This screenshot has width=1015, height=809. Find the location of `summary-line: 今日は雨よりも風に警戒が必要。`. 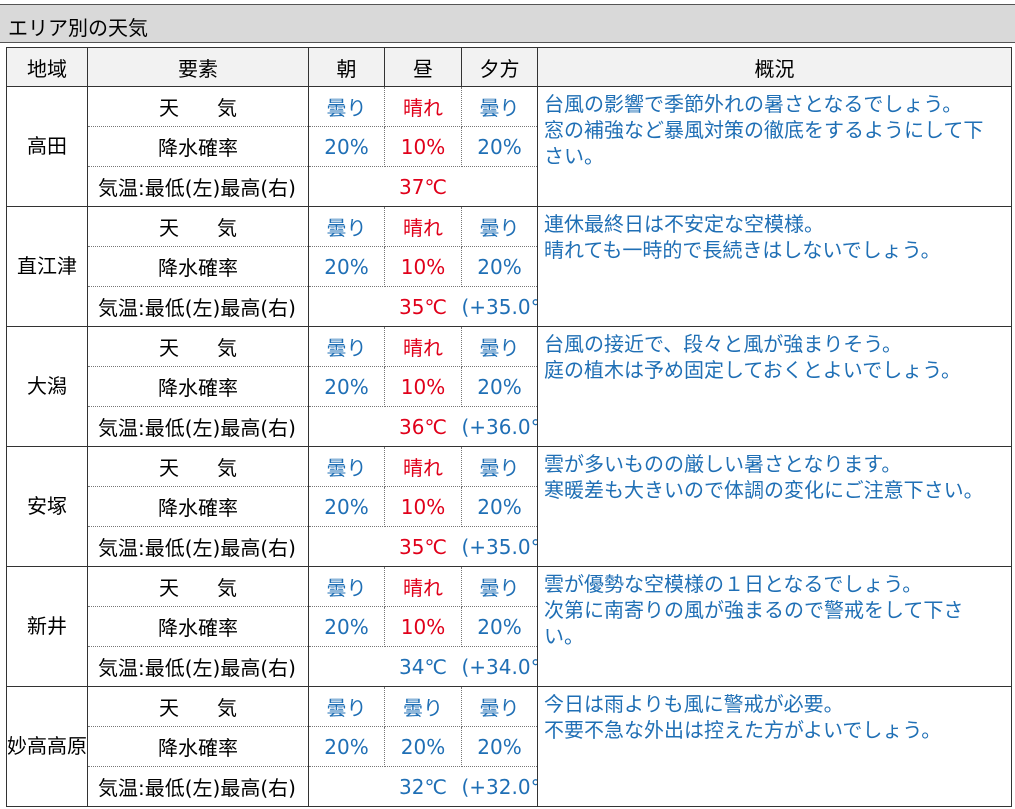

summary-line: 今日は雨よりも風に警戒が必要。 is located at coordinates (694, 704).